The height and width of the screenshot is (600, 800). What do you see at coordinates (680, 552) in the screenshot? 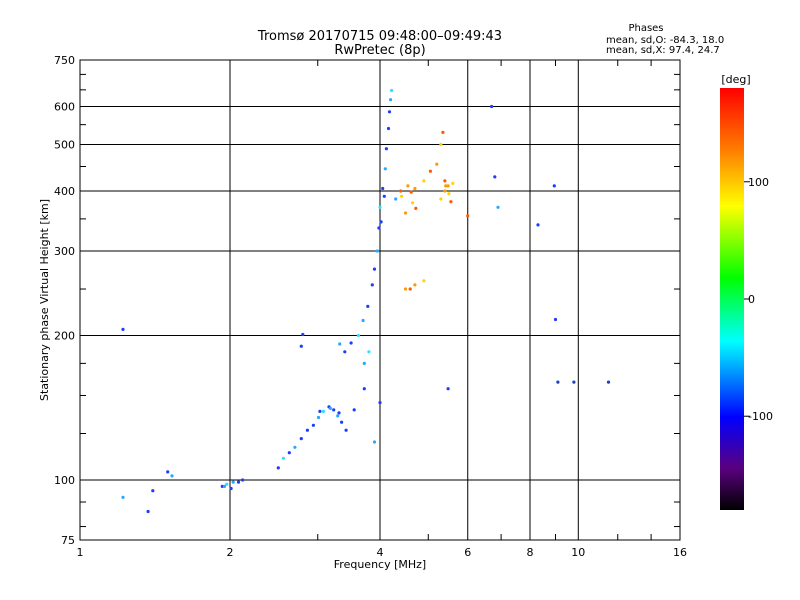
I see `x-tick-label: 16` at bounding box center [680, 552].